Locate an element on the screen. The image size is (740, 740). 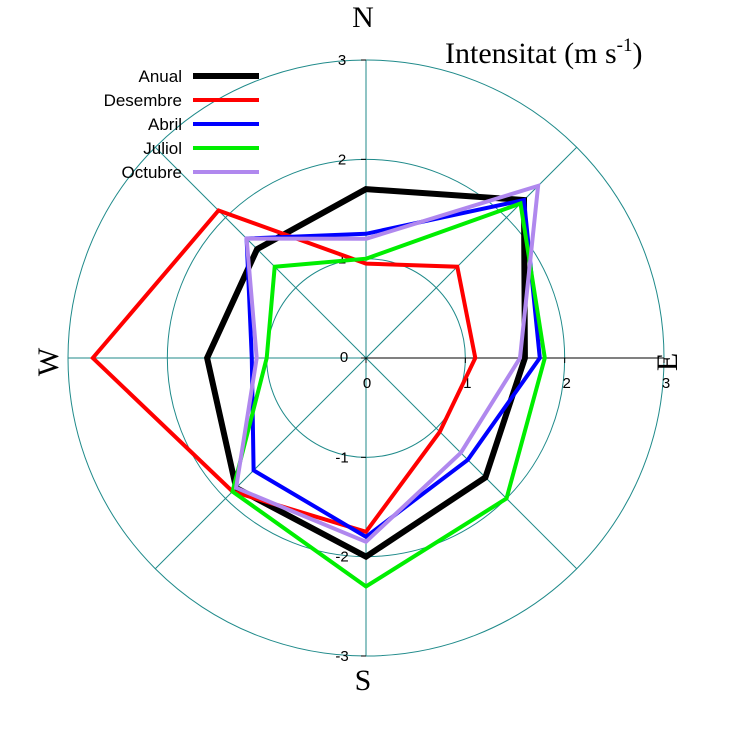
legend-label: Juliol is located at coordinates (162, 148).